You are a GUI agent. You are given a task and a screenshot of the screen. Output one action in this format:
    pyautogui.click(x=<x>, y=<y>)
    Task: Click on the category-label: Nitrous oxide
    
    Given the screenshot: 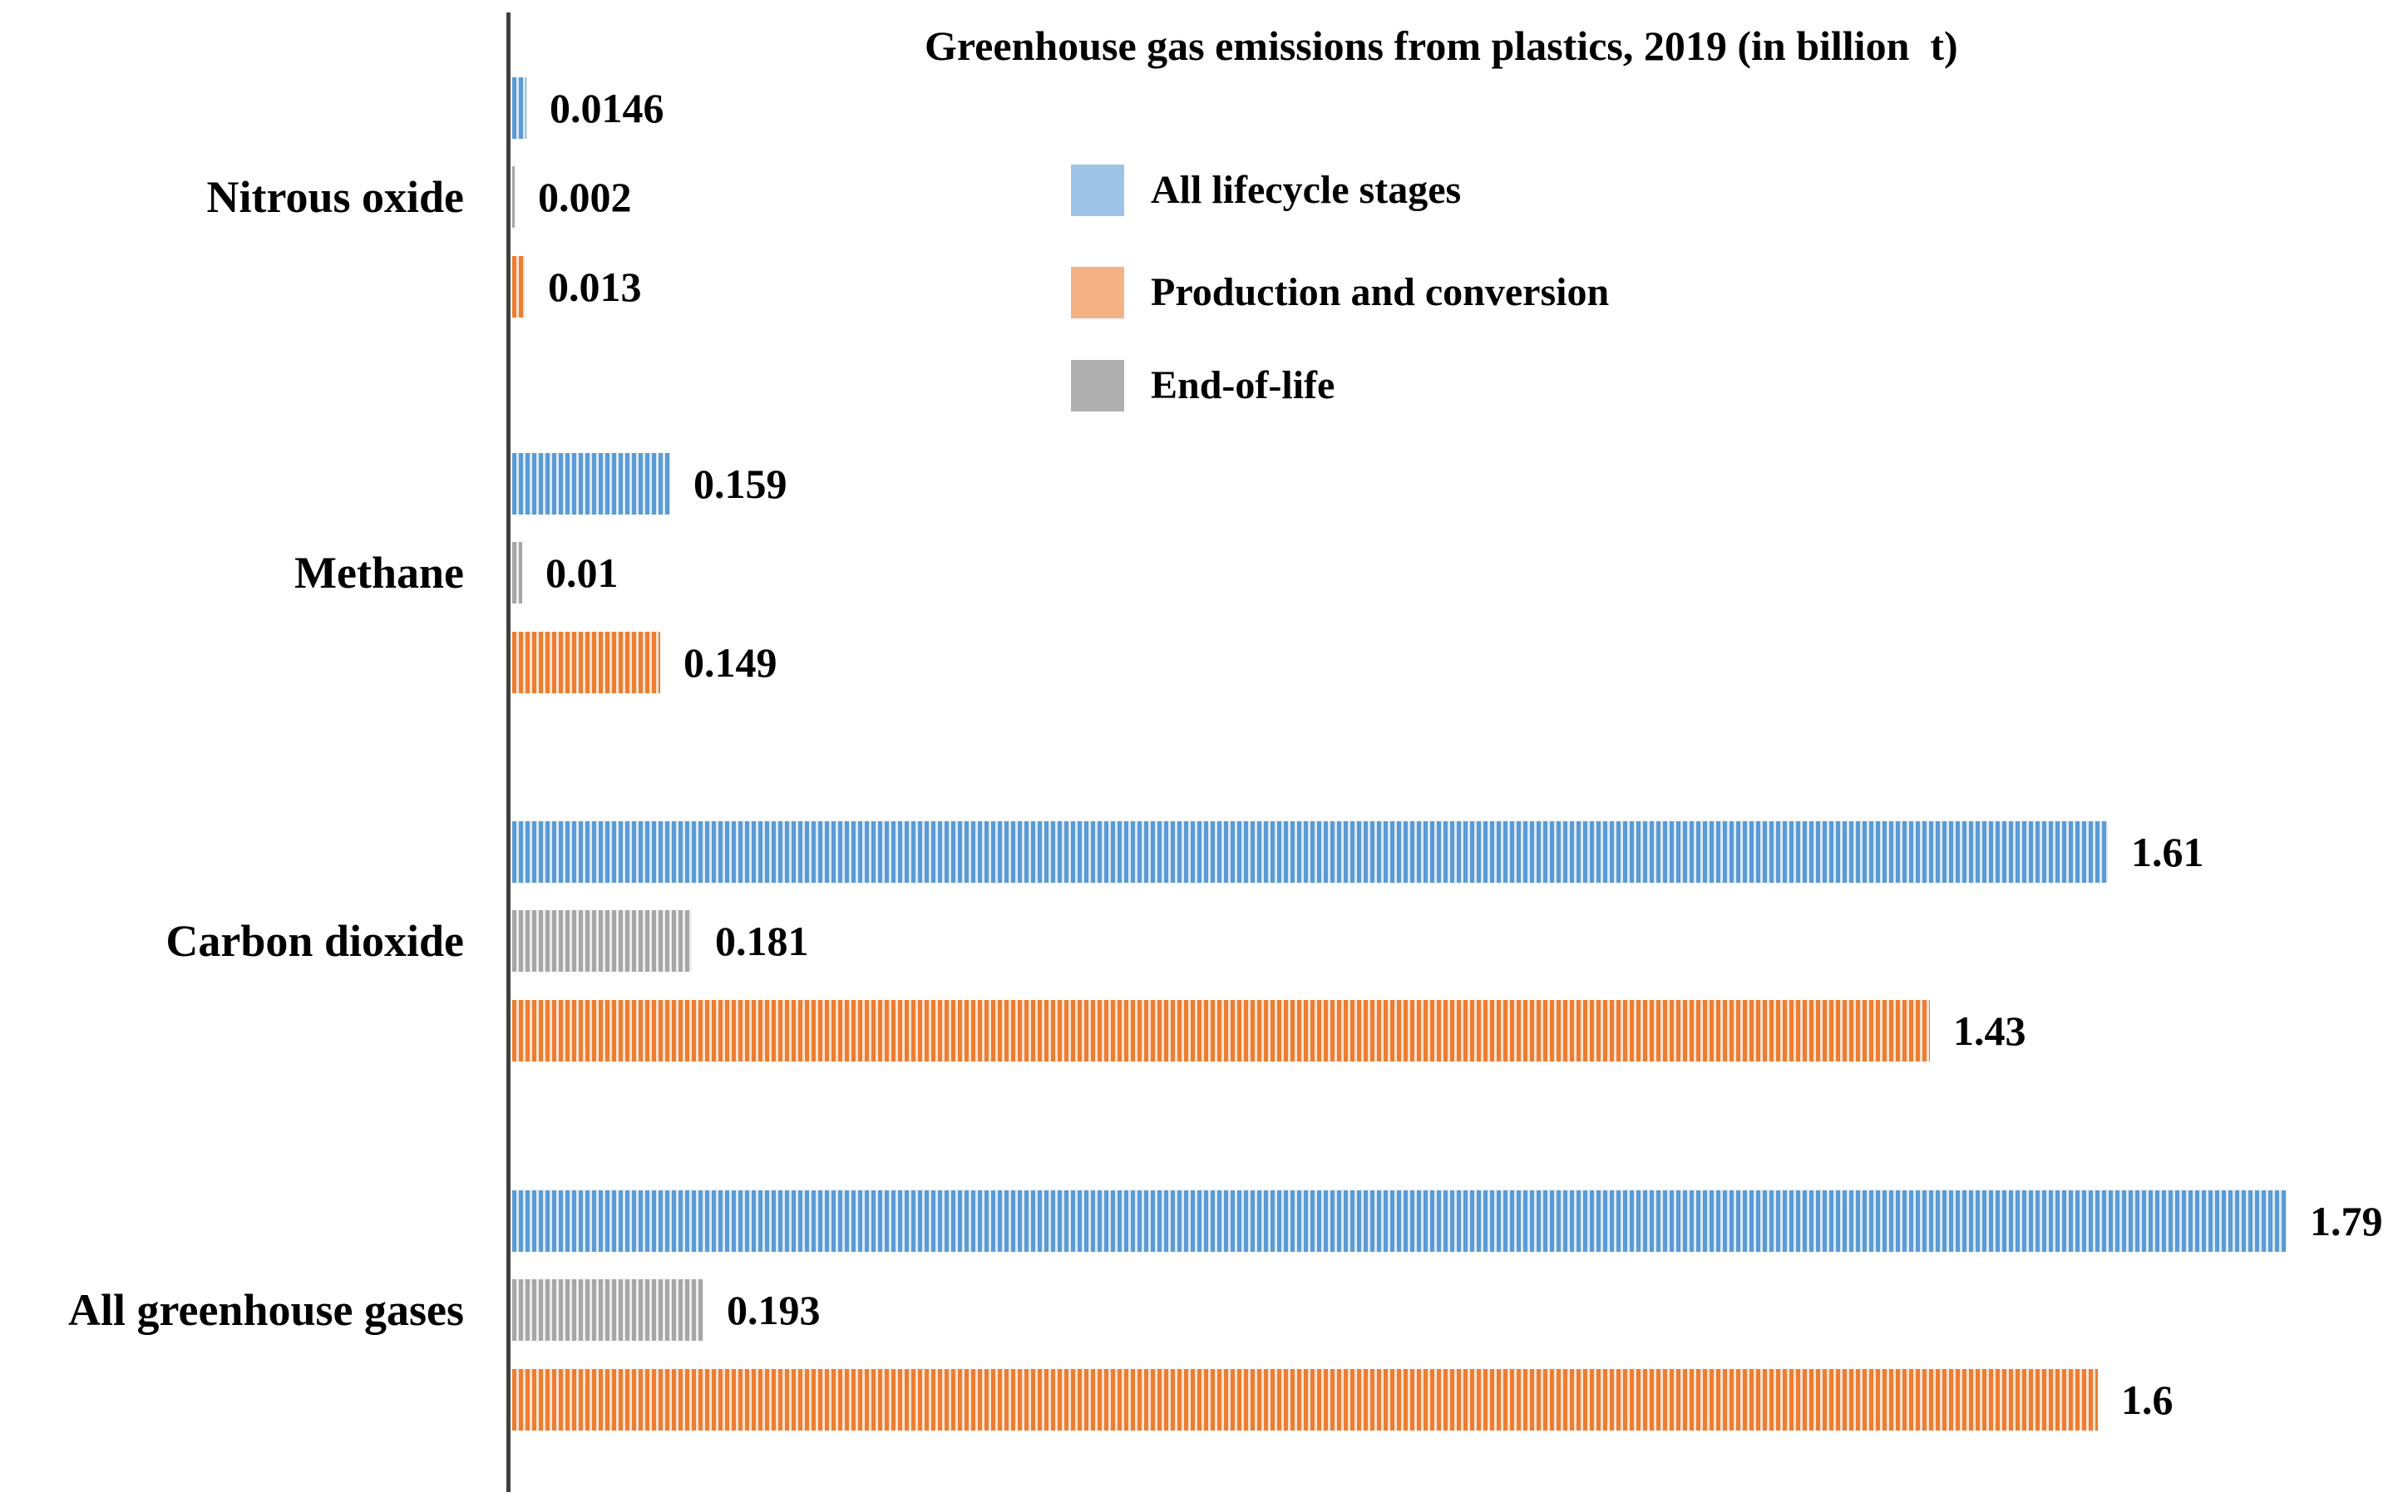 What is the action you would take?
    pyautogui.click(x=335, y=197)
    